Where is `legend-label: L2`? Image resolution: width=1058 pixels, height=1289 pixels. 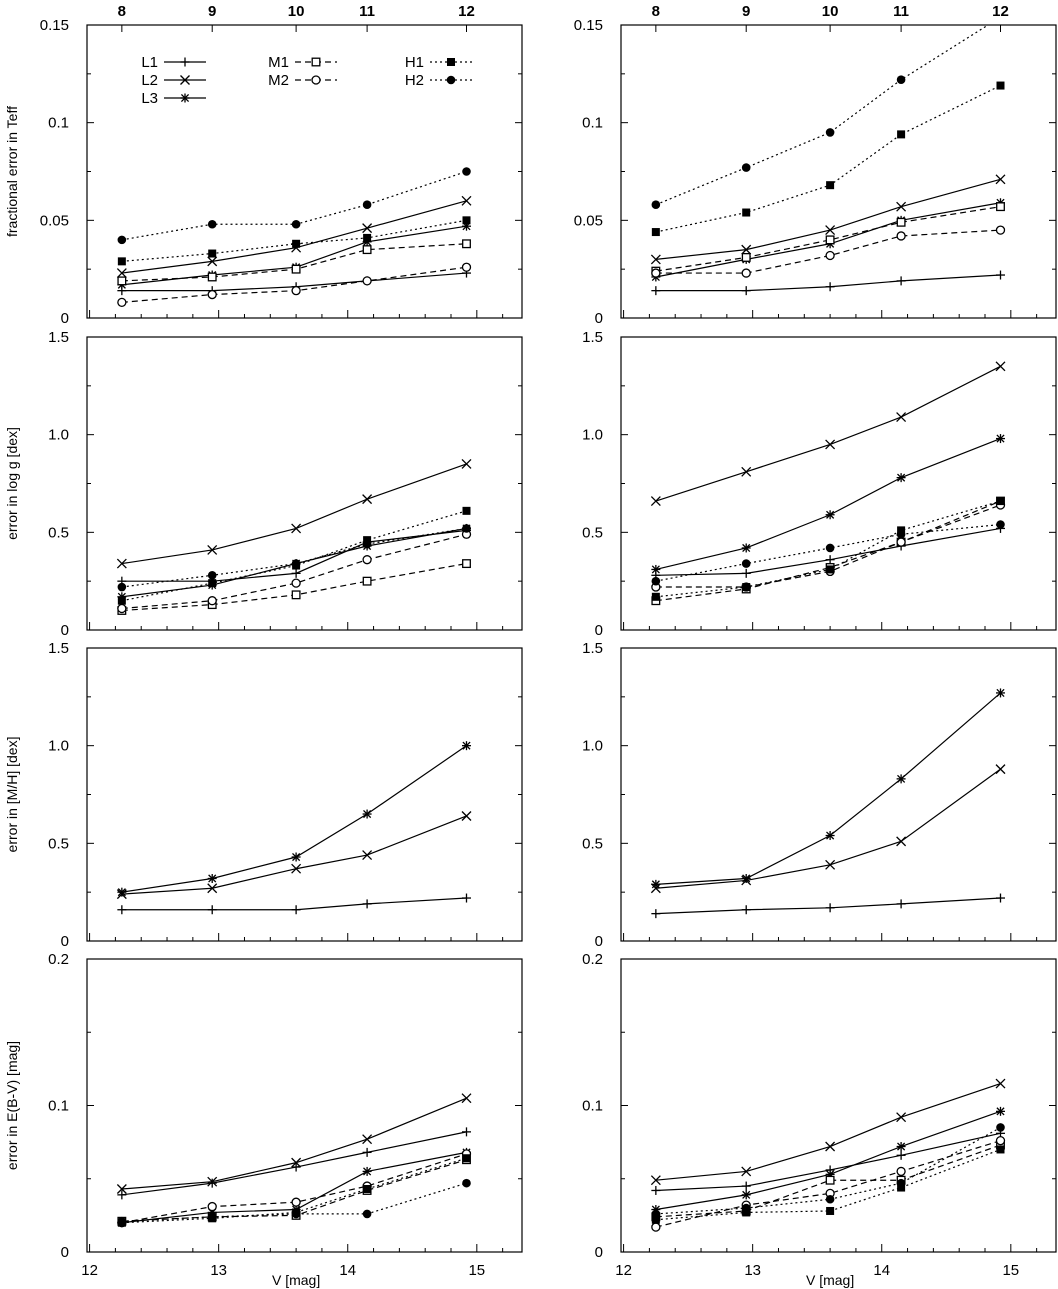 legend-label: L2 is located at coordinates (149, 80).